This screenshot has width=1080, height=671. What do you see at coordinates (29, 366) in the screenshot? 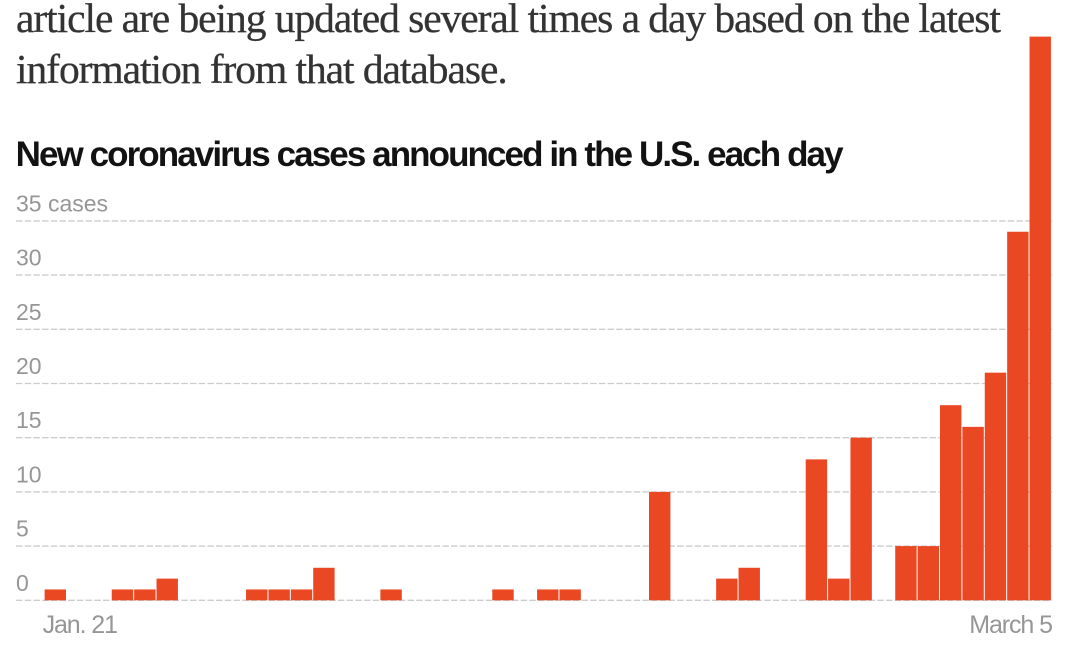
I see `svg-text: 20` at bounding box center [29, 366].